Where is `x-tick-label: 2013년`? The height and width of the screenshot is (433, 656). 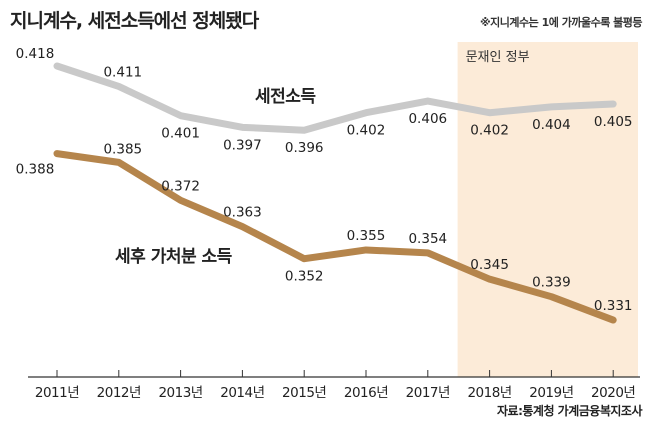 x-tick-label: 2013년 is located at coordinates (180, 393).